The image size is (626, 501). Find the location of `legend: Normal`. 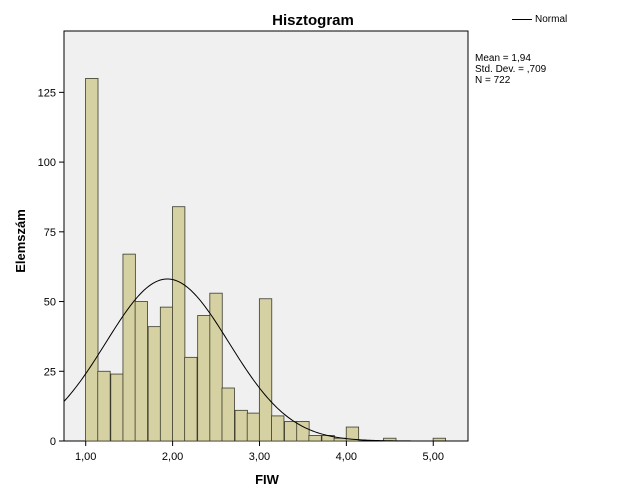

legend: Normal is located at coordinates (539, 19).